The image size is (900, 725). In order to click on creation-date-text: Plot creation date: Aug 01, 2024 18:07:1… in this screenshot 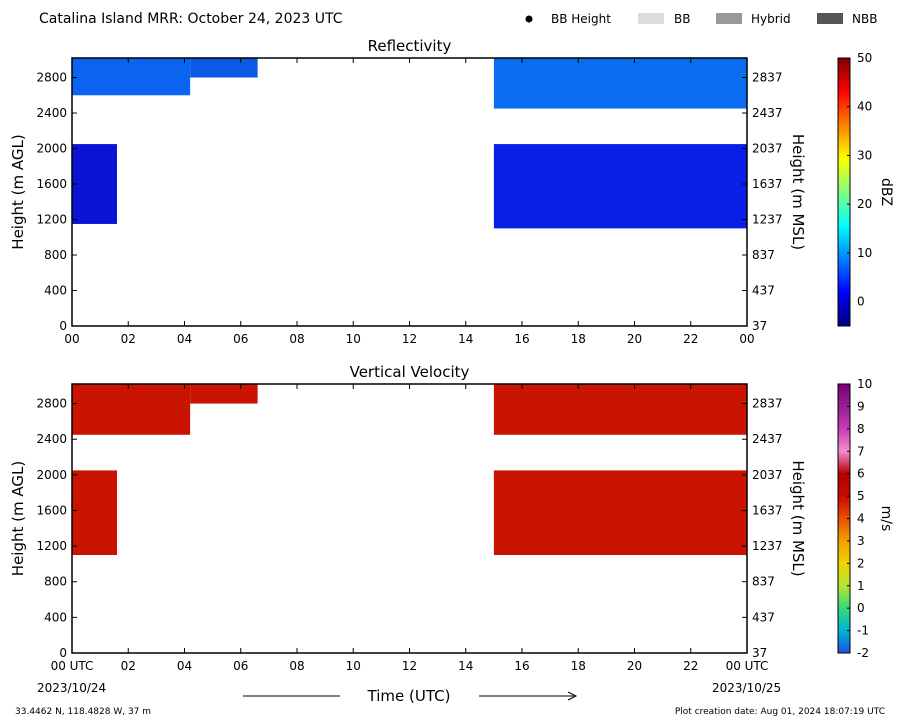, I will do `click(780, 712)`.